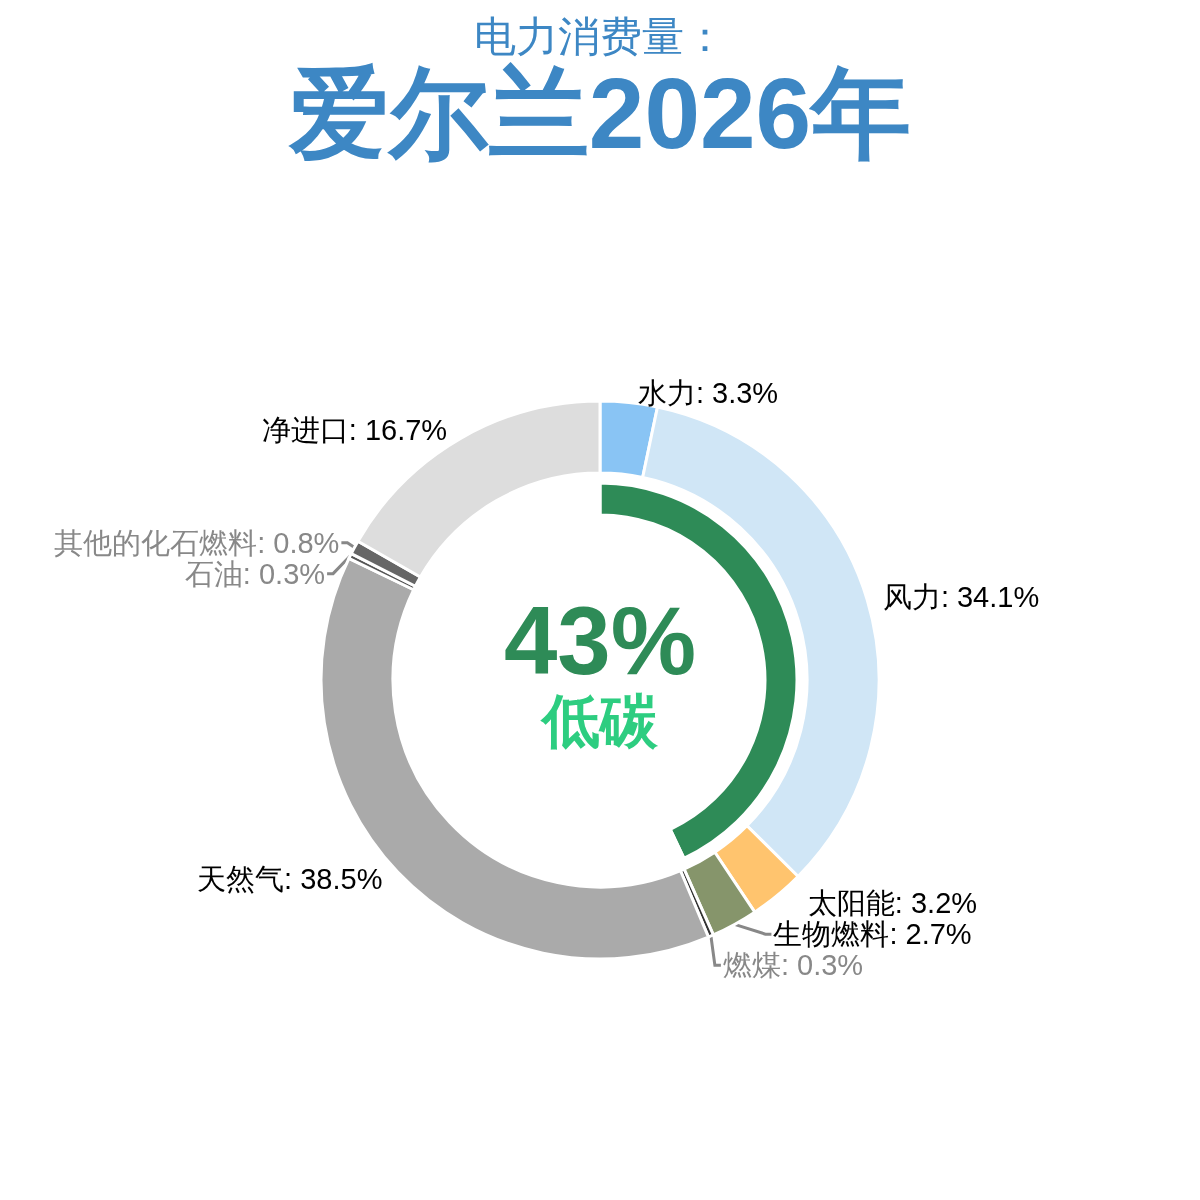 The width and height of the screenshot is (1200, 1200). Describe the element at coordinates (599, 113) in the screenshot. I see `chart-title: 爱尔兰2026年` at that location.